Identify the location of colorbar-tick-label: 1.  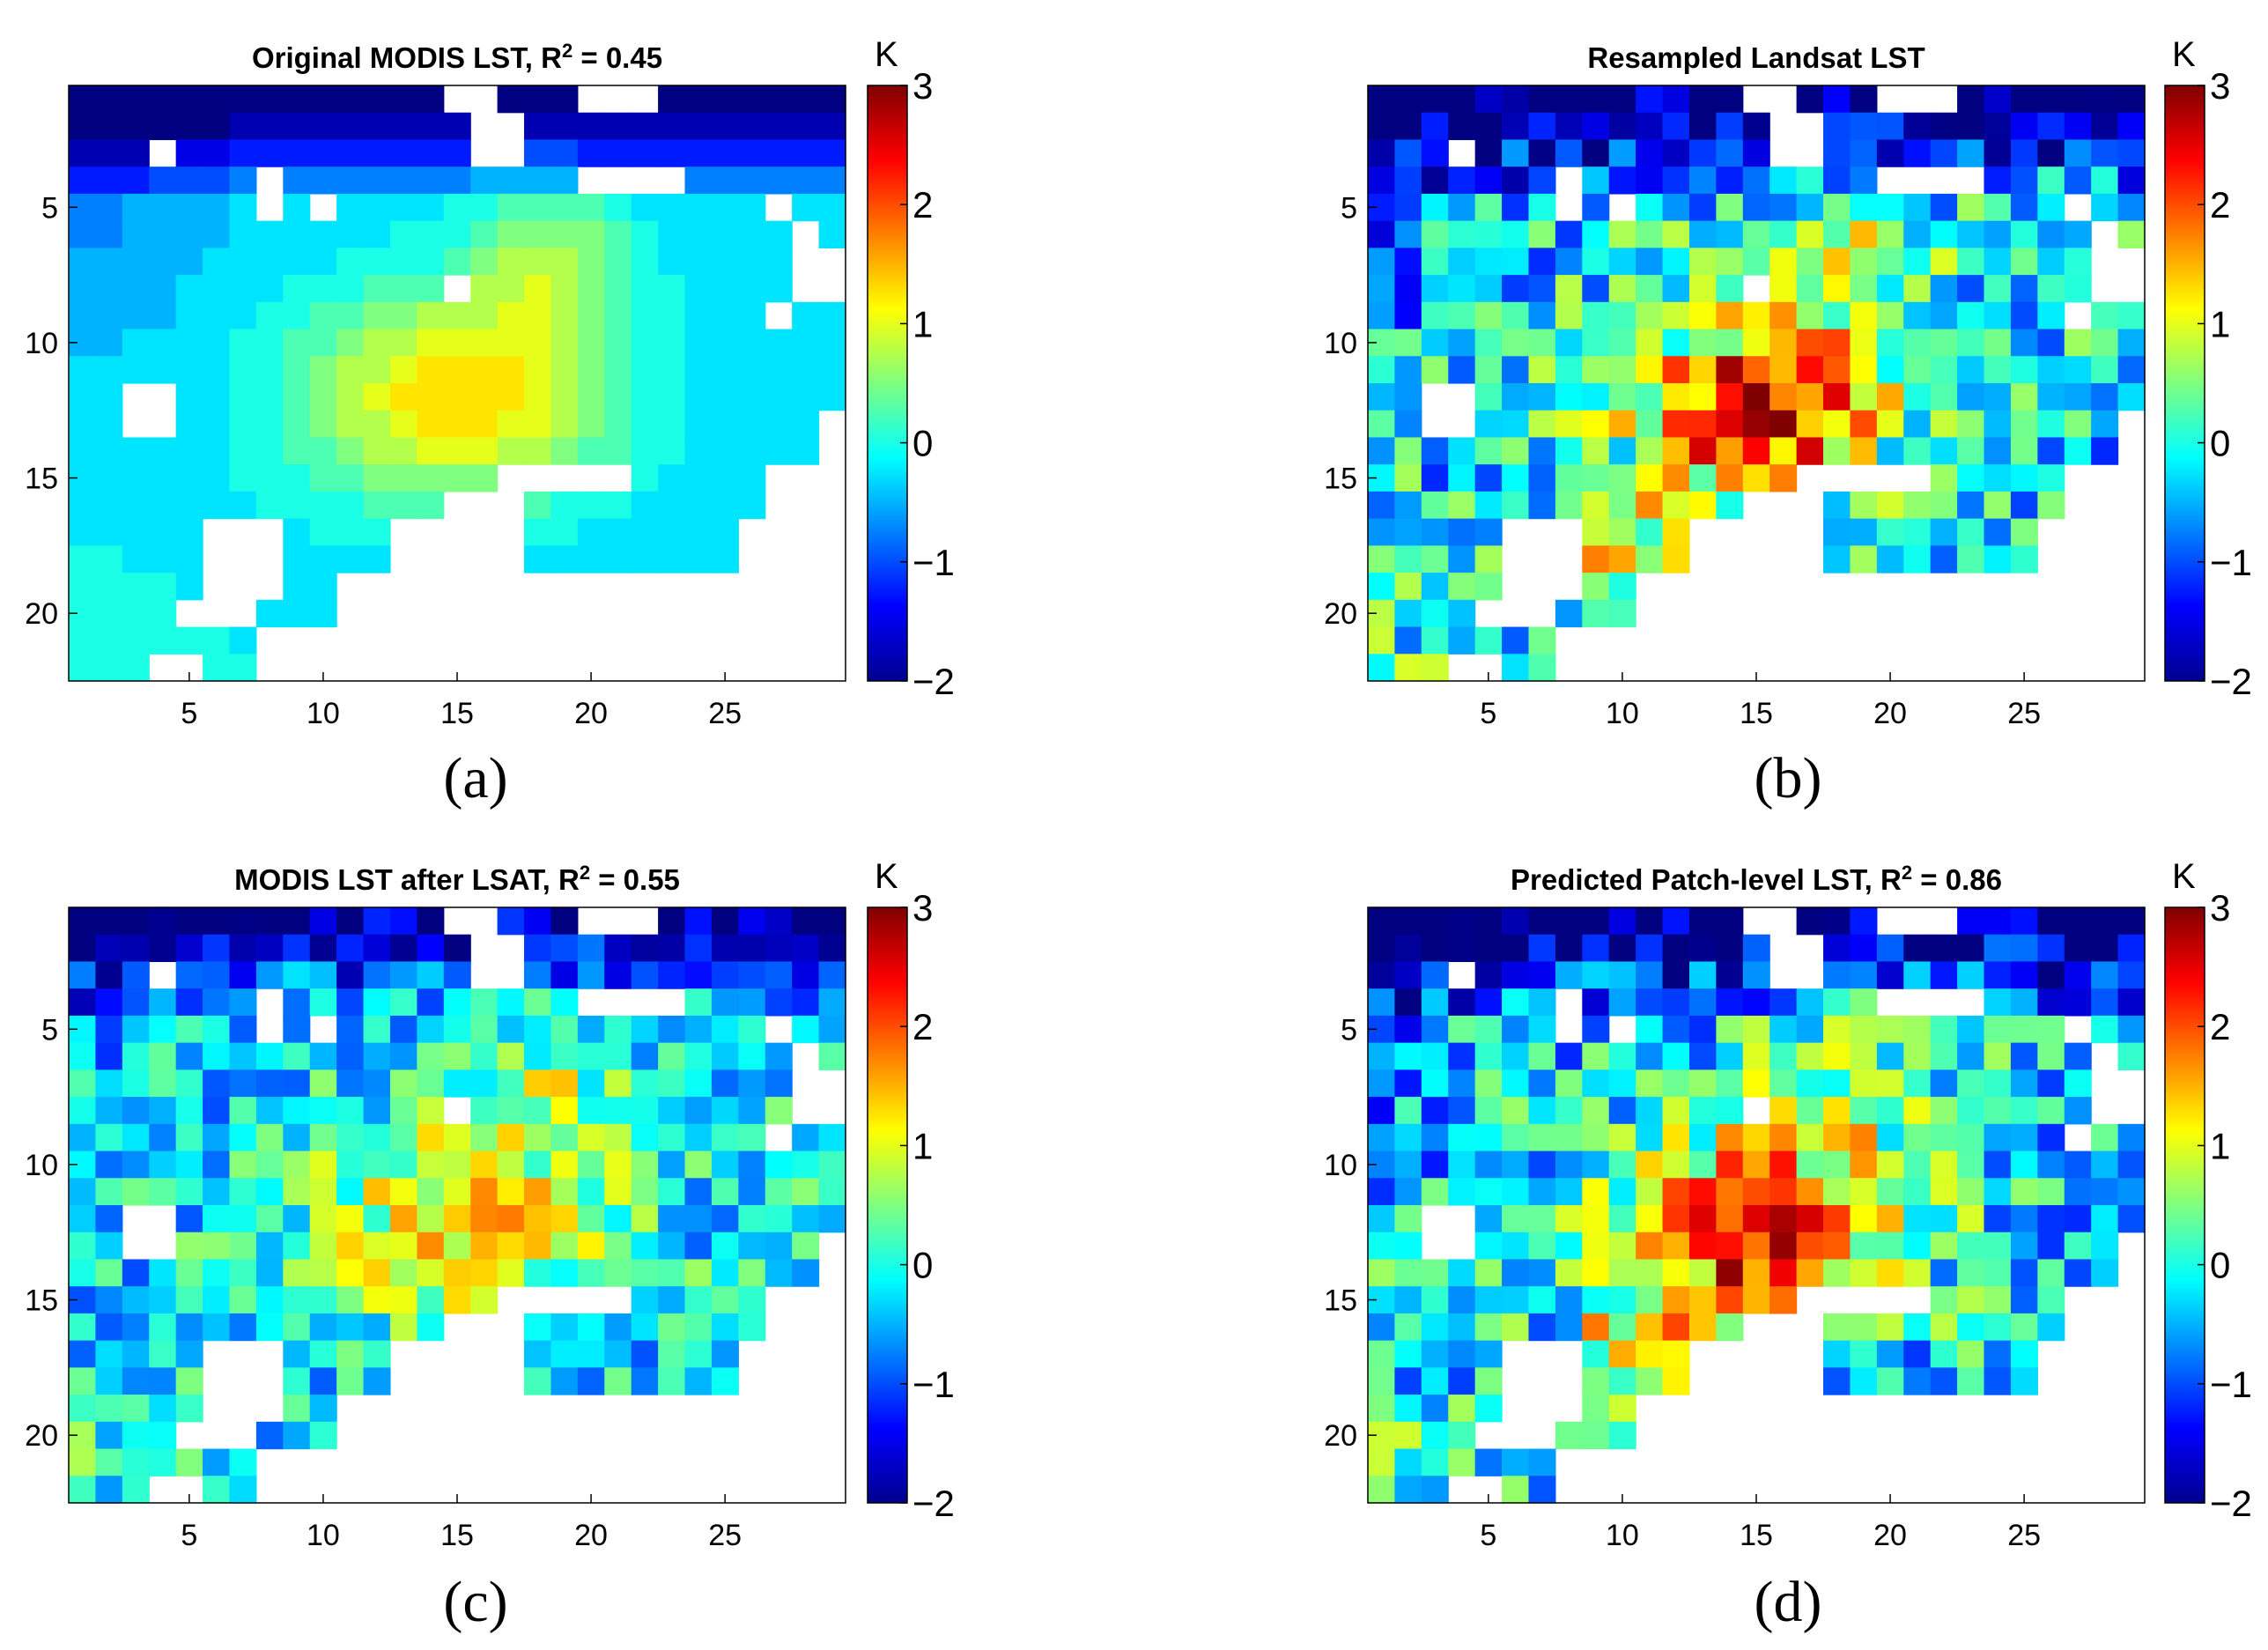
(2220, 323).